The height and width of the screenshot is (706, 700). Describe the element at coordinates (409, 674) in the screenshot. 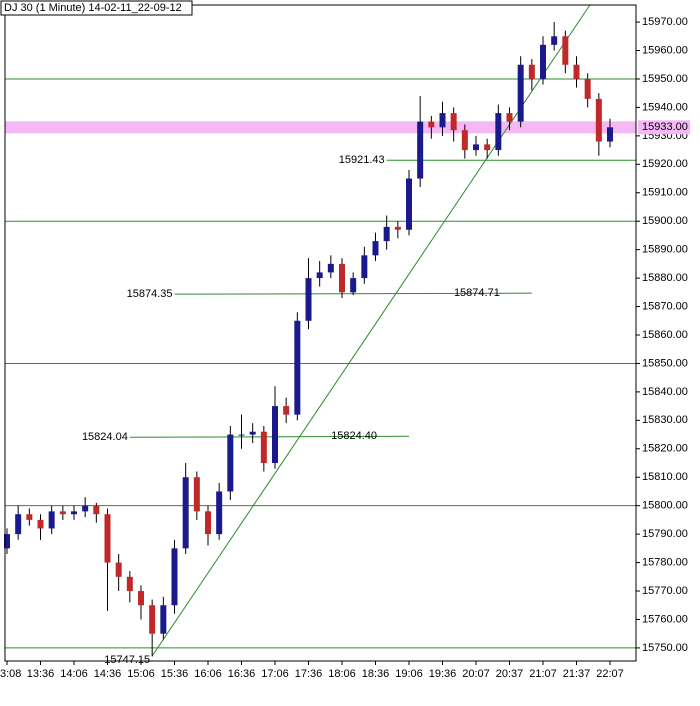

I see `x-tick-label: 19:06` at that location.